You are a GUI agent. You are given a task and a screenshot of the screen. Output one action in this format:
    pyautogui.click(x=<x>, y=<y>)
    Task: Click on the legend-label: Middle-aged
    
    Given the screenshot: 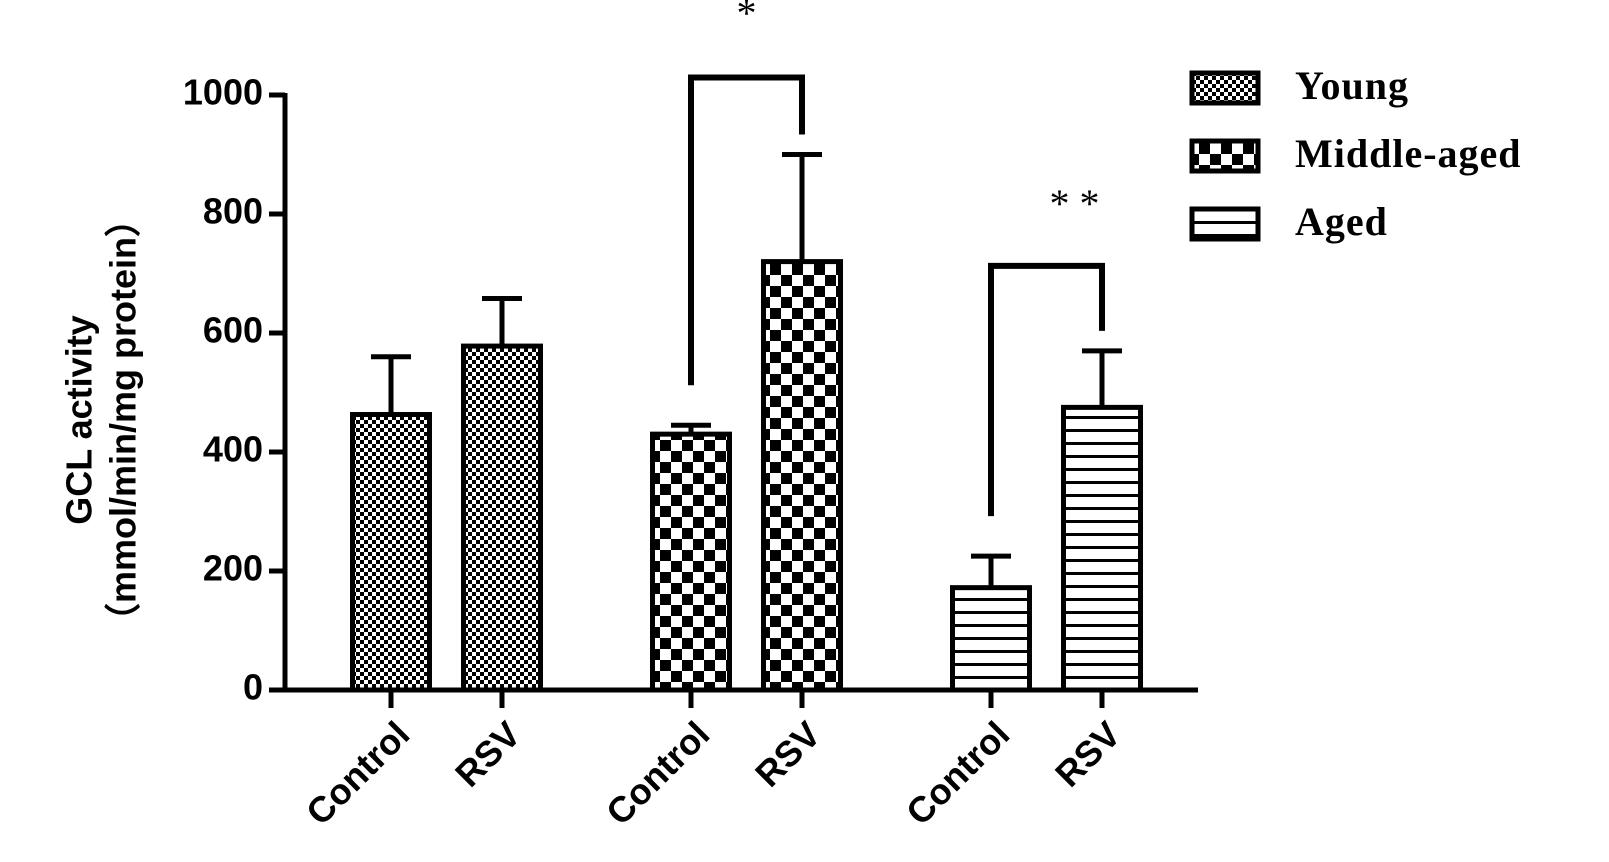 What is the action you would take?
    pyautogui.click(x=1408, y=153)
    